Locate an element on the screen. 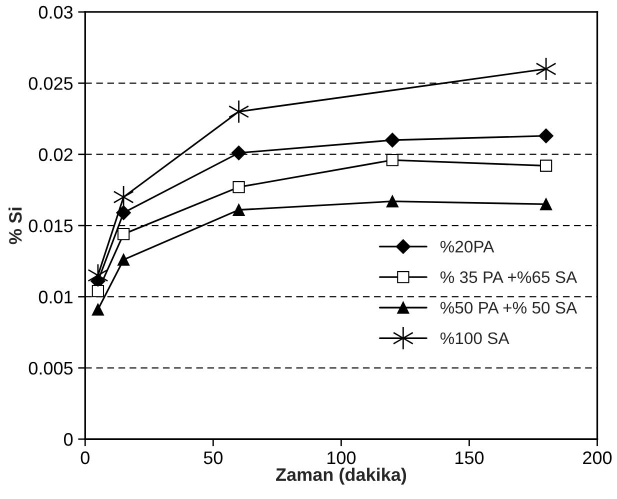 The height and width of the screenshot is (499, 617). legend-label: %20PA is located at coordinates (467, 246).